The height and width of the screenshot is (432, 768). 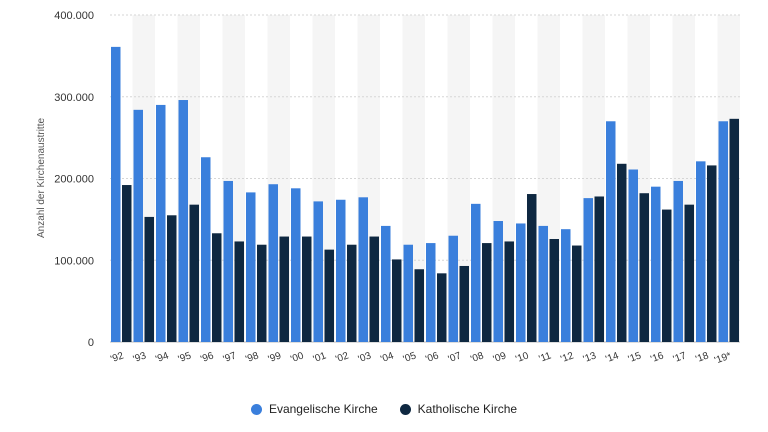 I want to click on y-tick-label: 200.000, so click(x=74, y=180).